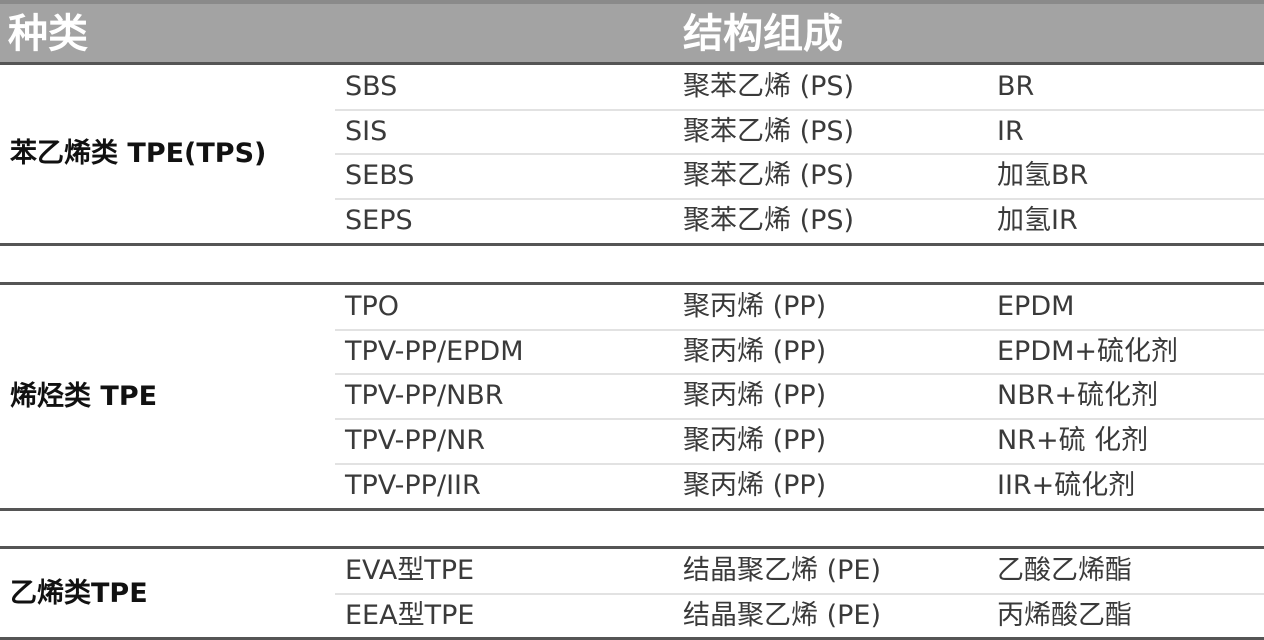  Describe the element at coordinates (410, 570) in the screenshot. I see `product-name: EVA型TPE` at that location.